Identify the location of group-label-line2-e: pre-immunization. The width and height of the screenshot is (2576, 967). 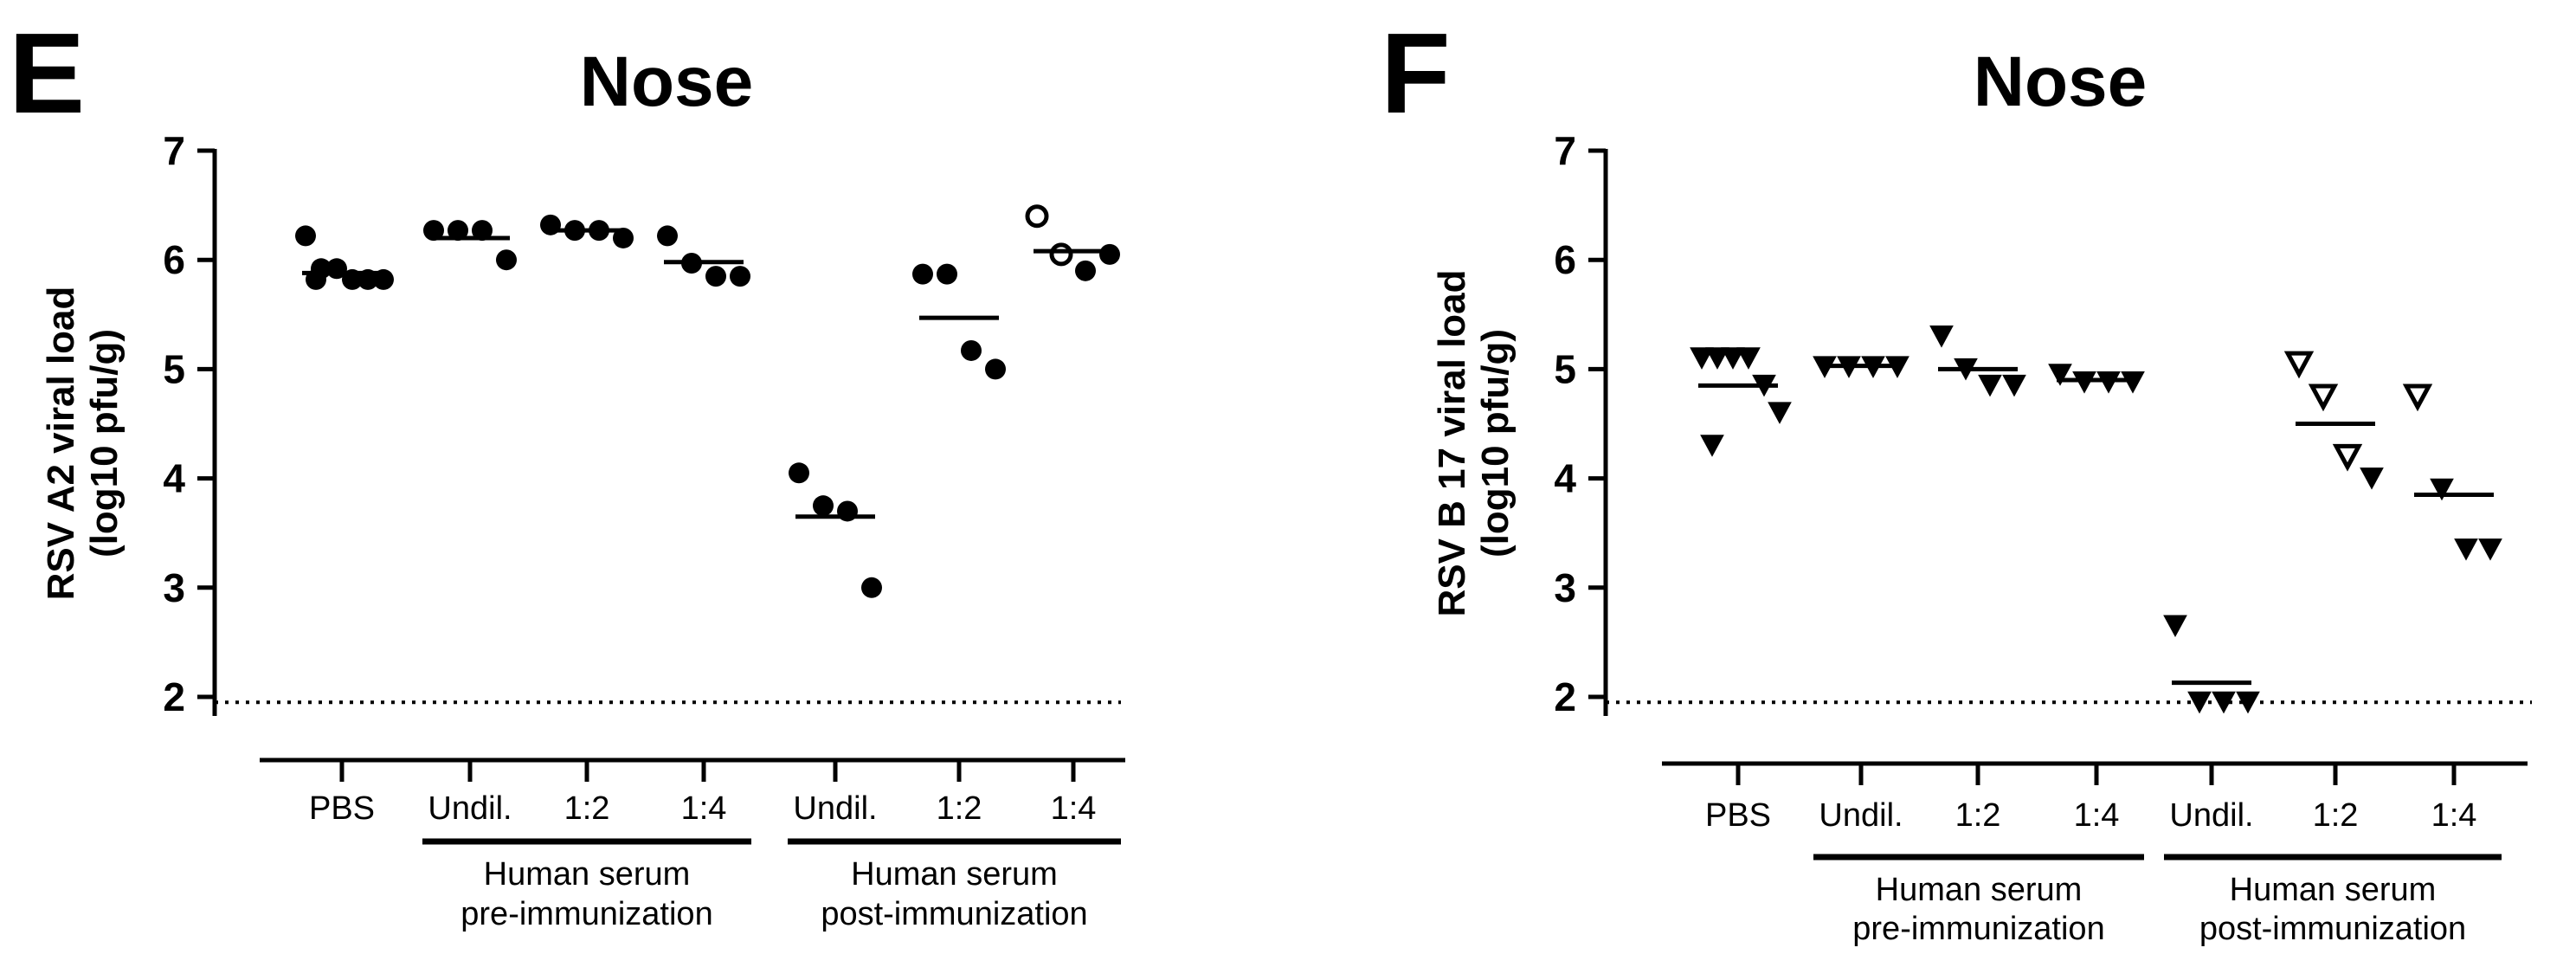
(586, 914).